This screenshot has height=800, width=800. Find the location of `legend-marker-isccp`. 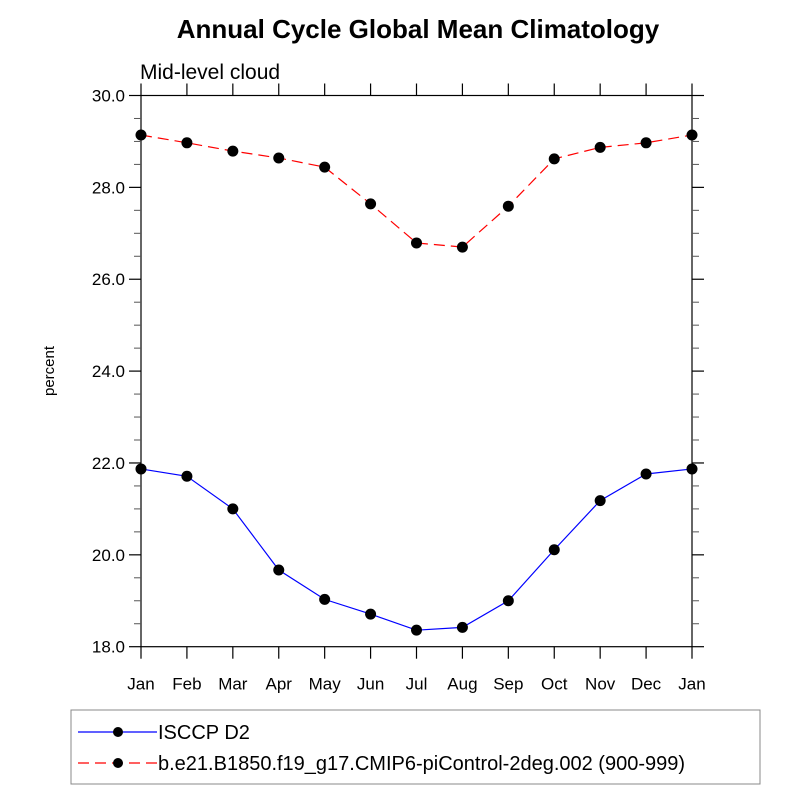

legend-marker-isccp is located at coordinates (118, 732).